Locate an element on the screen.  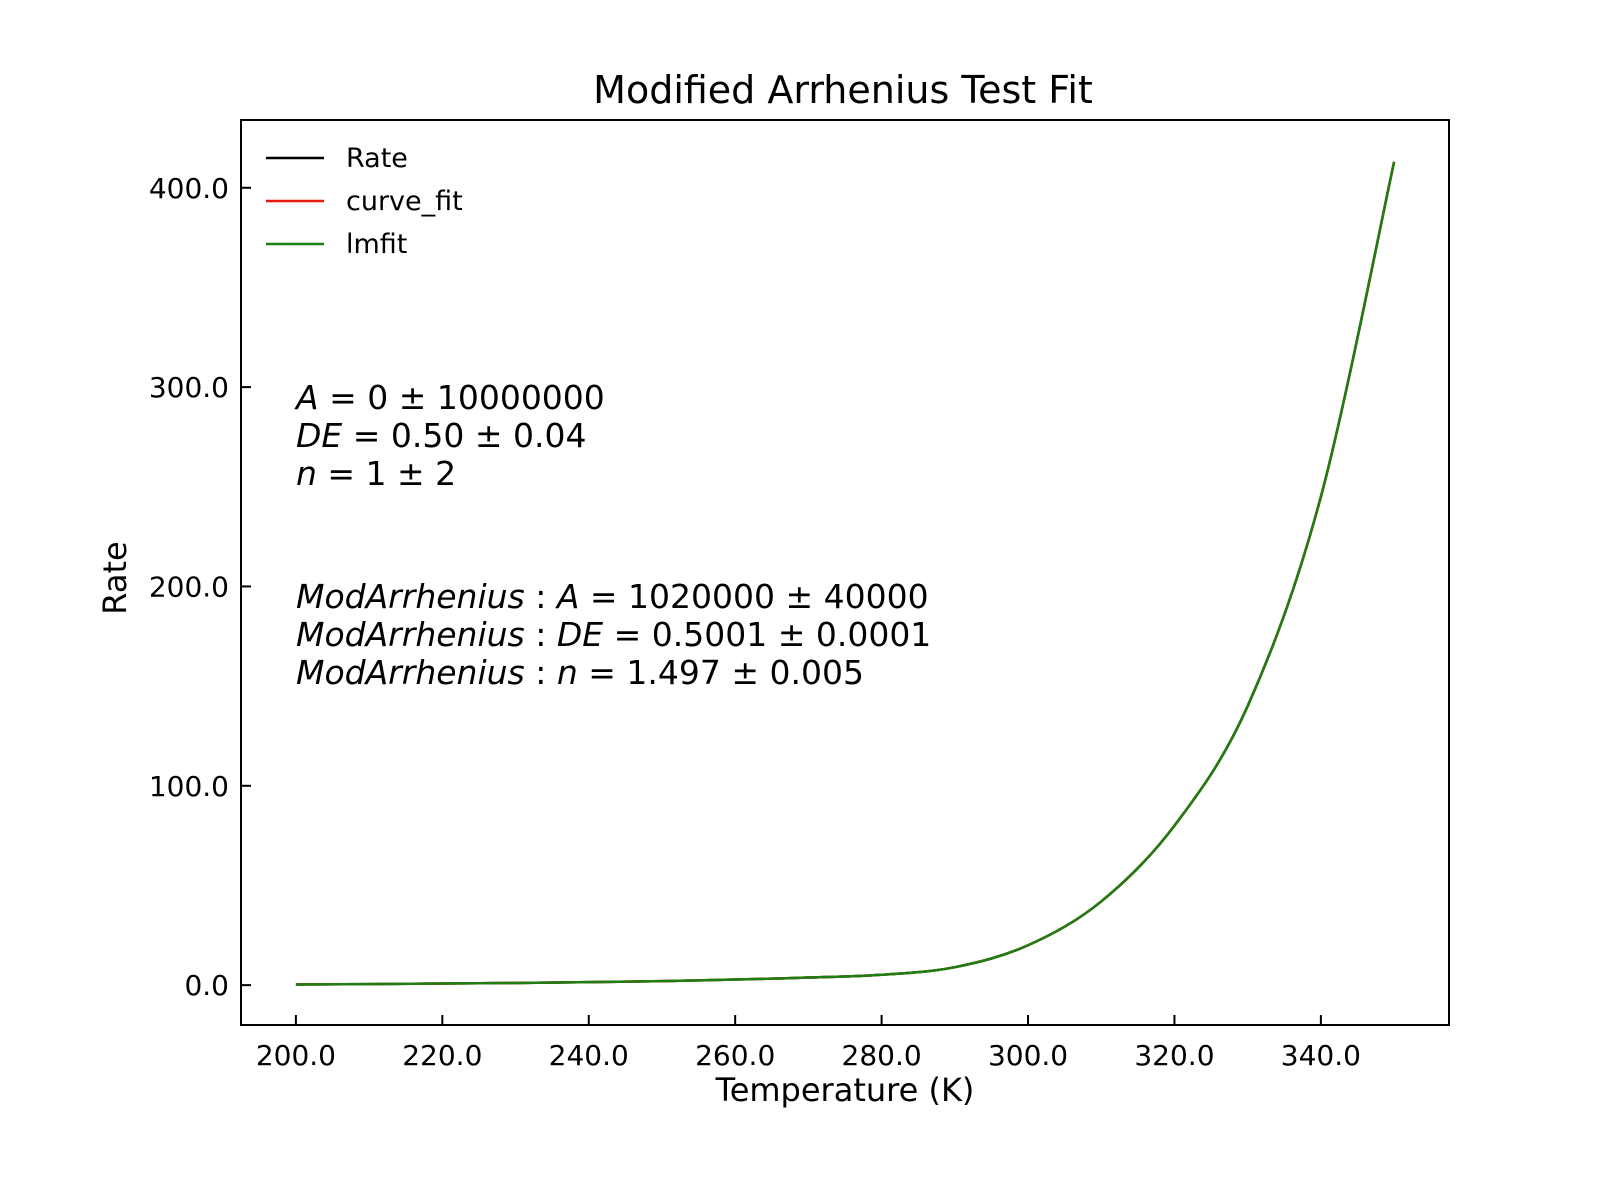
x-tick-label: 260.0 is located at coordinates (735, 1055).